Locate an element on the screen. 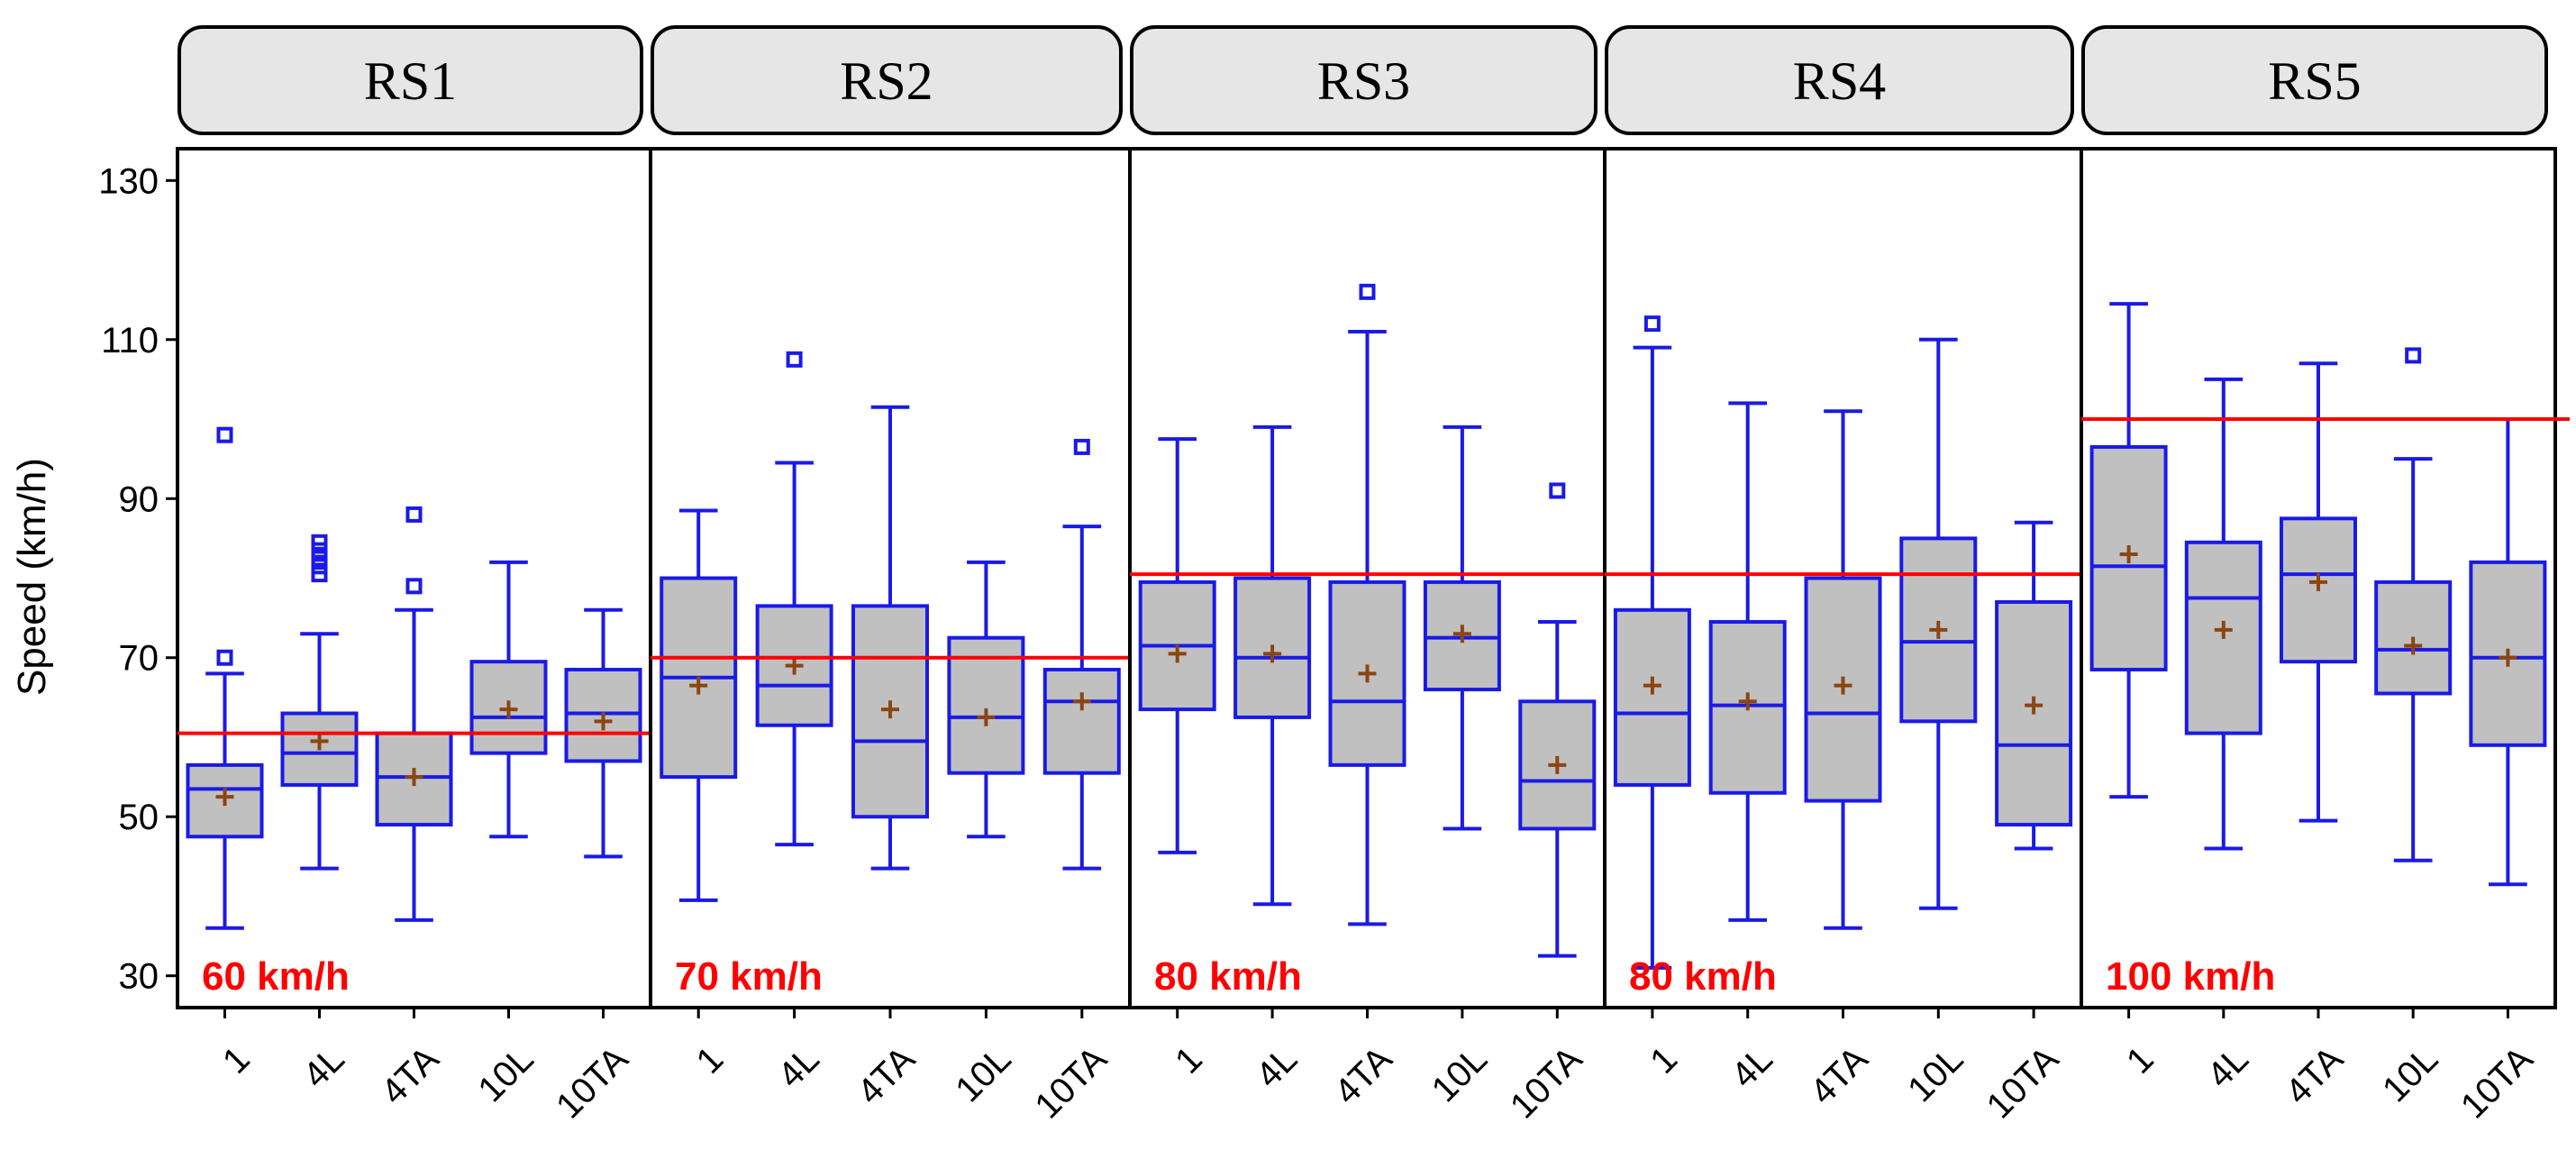  y-tick-label: 130 is located at coordinates (128, 181).